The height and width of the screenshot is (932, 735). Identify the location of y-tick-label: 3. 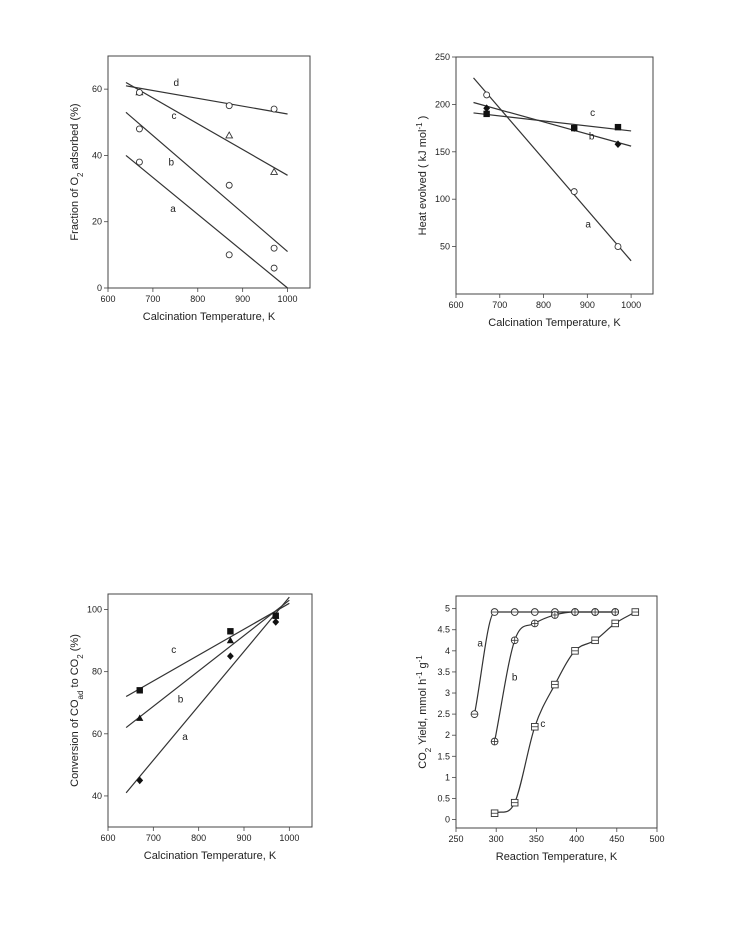
(447, 693).